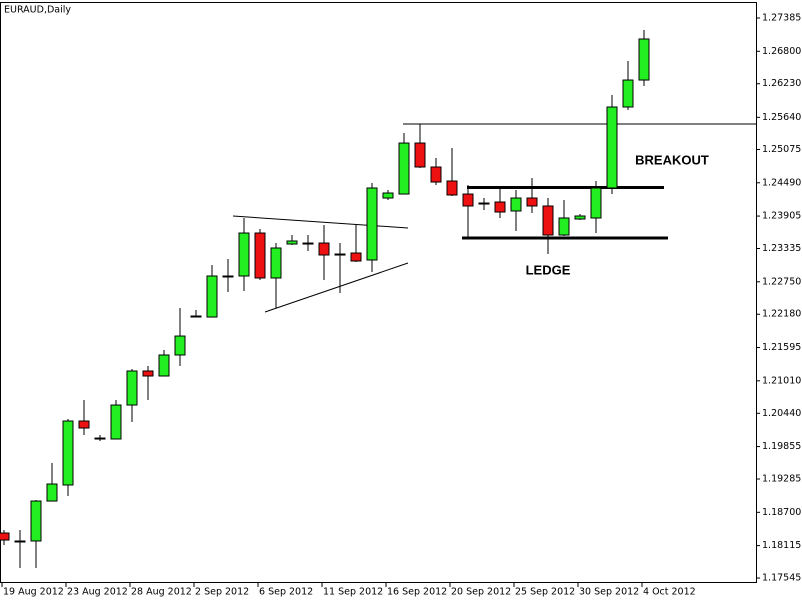 Image resolution: width=802 pixels, height=600 pixels. Describe the element at coordinates (781, 347) in the screenshot. I see `y-tick-label: 1.21595` at that location.